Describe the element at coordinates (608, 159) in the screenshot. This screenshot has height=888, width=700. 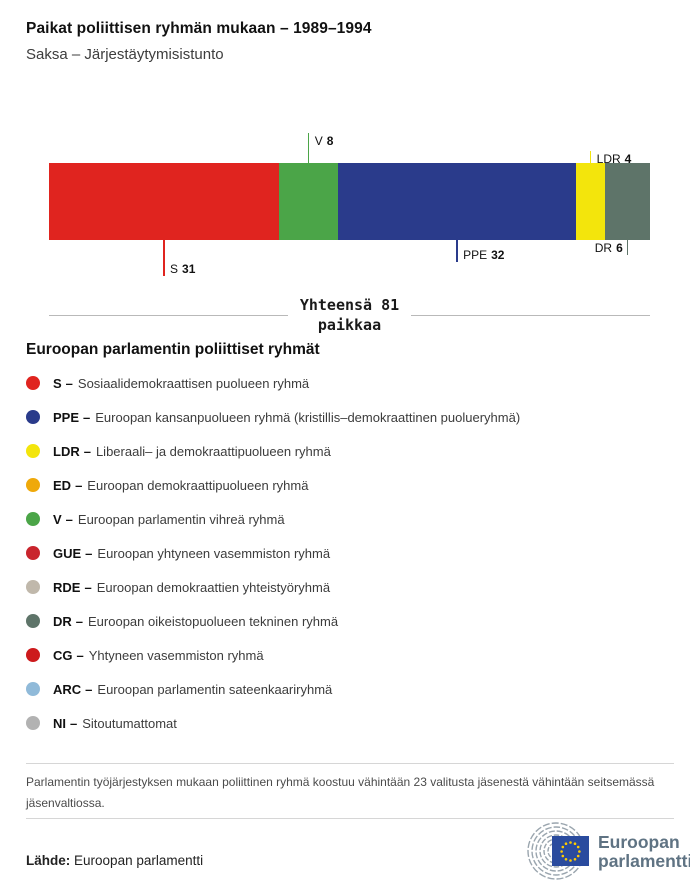
I see `seat-label-abbr: LDR` at that location.